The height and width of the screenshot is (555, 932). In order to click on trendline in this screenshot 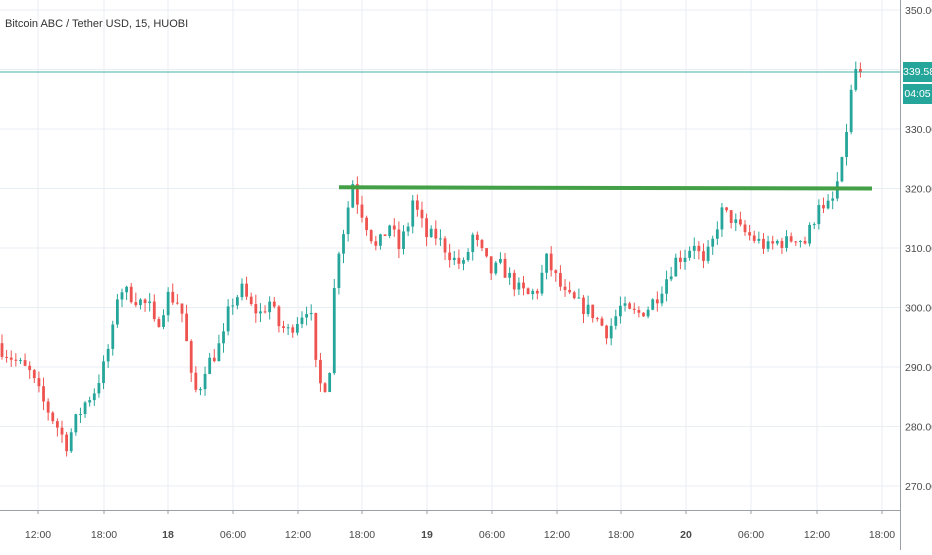, I will do `click(605, 188)`.